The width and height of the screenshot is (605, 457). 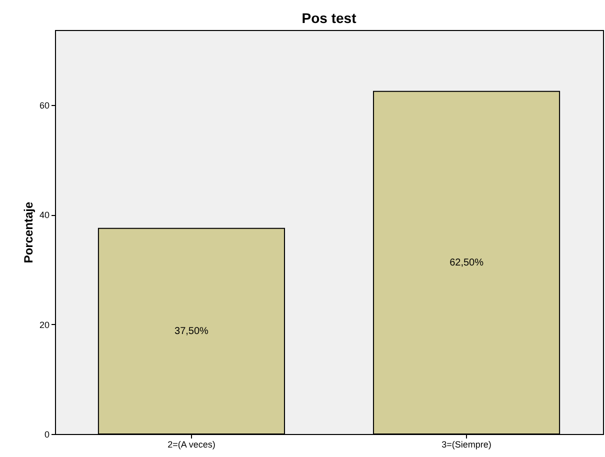 What do you see at coordinates (329, 18) in the screenshot?
I see `chart-title: Pos test` at bounding box center [329, 18].